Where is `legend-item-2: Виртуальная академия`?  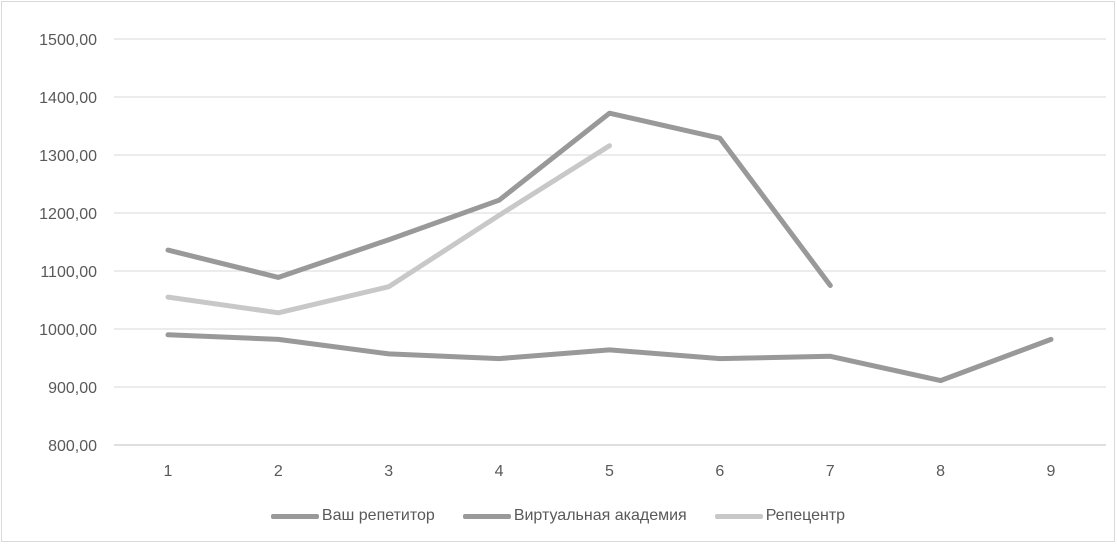 legend-item-2: Виртуальная академия is located at coordinates (574, 516).